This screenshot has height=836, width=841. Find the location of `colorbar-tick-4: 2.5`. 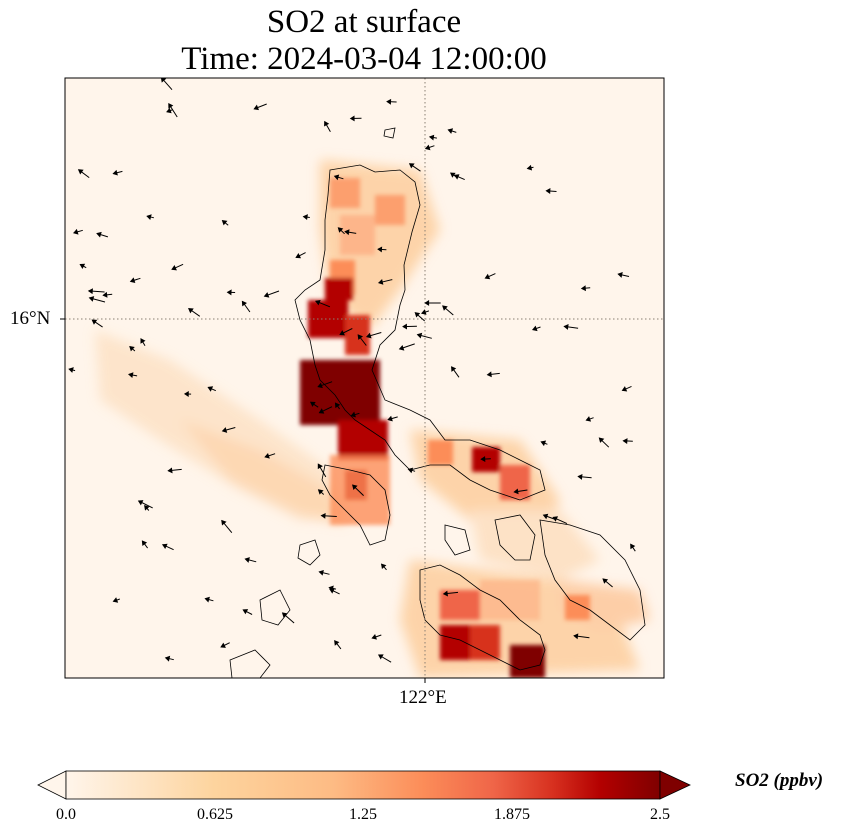

colorbar-tick-4: 2.5 is located at coordinates (660, 814).